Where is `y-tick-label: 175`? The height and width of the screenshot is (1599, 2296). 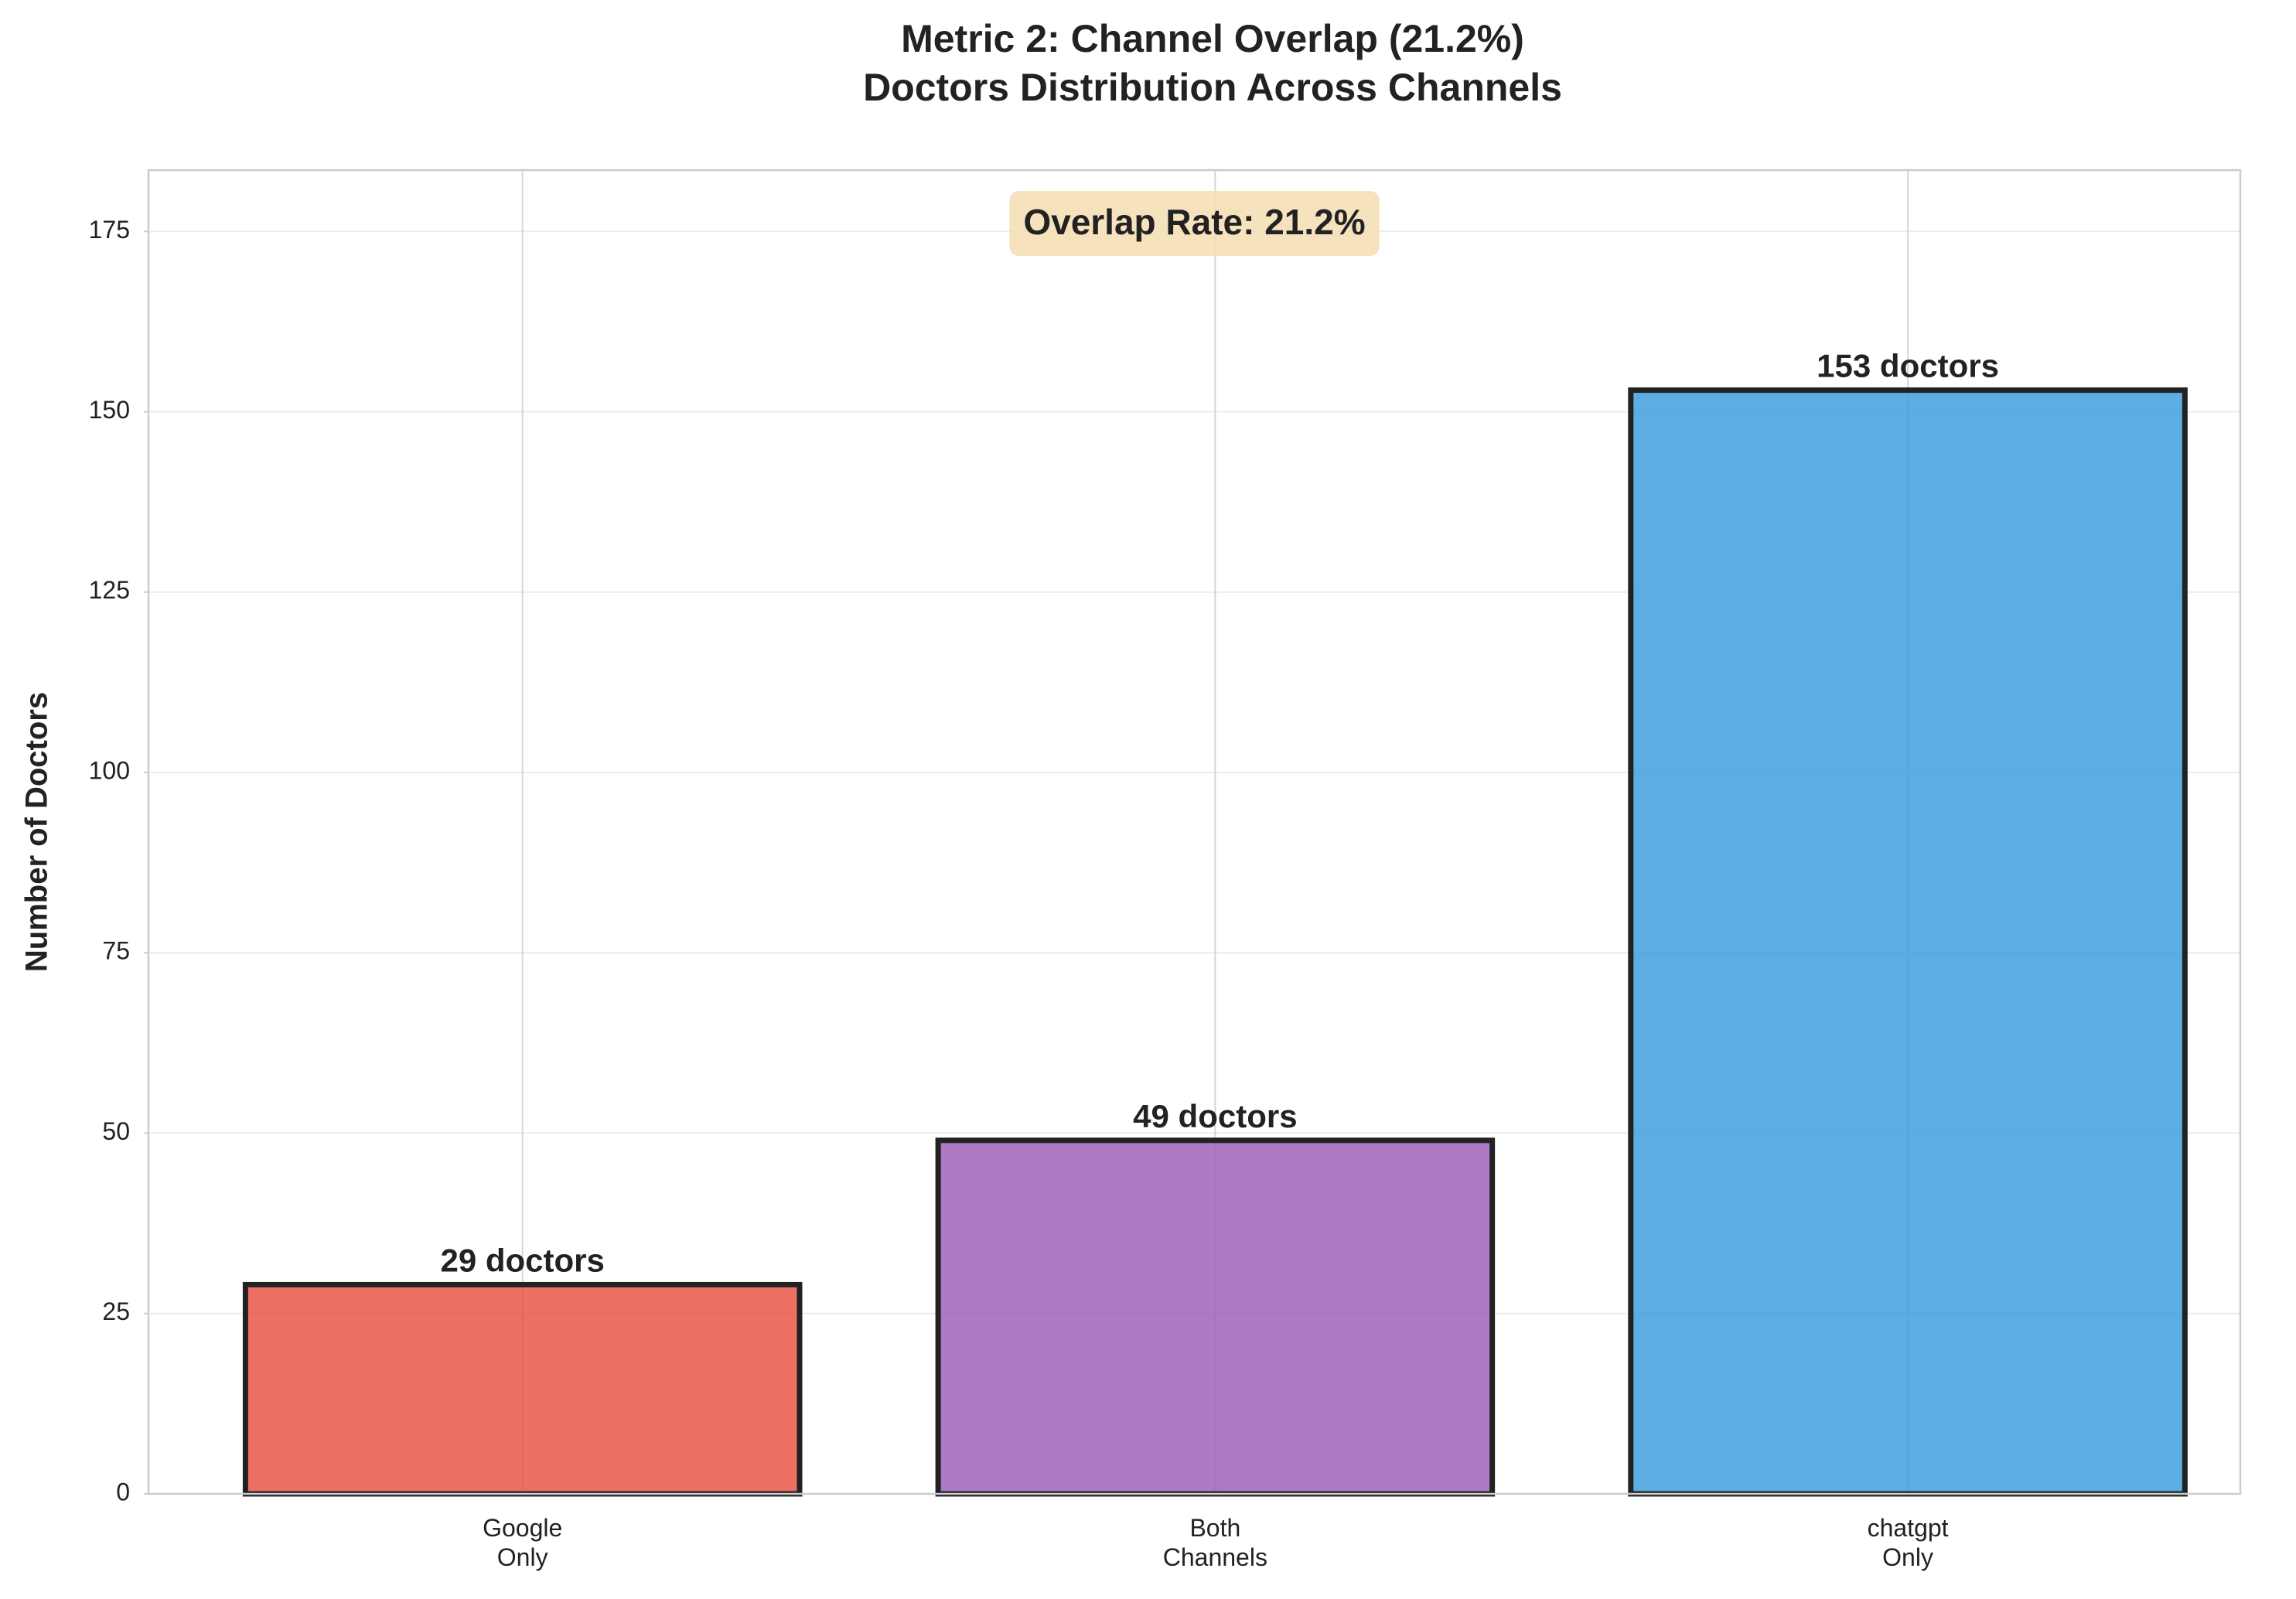
y-tick-label: 175 is located at coordinates (109, 230).